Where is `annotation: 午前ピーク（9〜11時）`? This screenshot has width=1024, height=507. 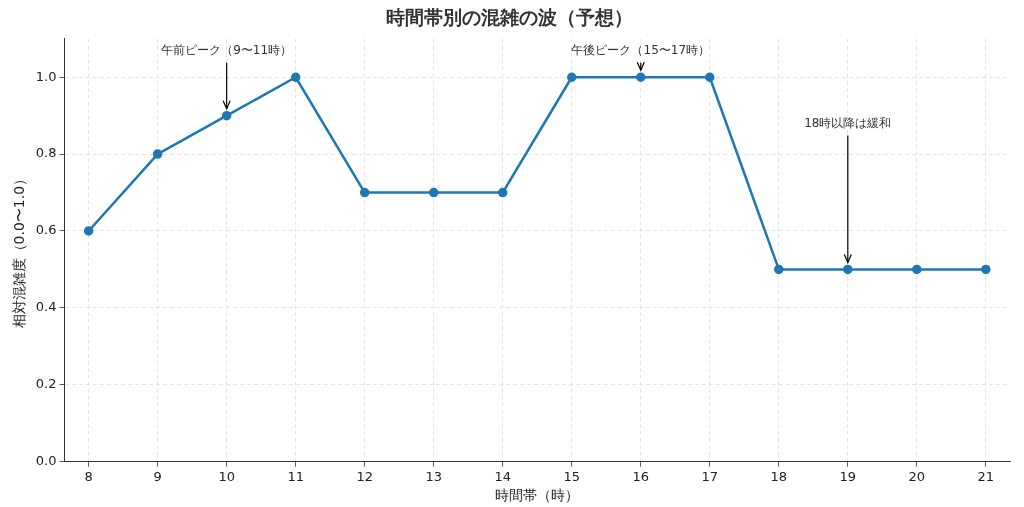 annotation: 午前ピーク（9〜11時） is located at coordinates (227, 49).